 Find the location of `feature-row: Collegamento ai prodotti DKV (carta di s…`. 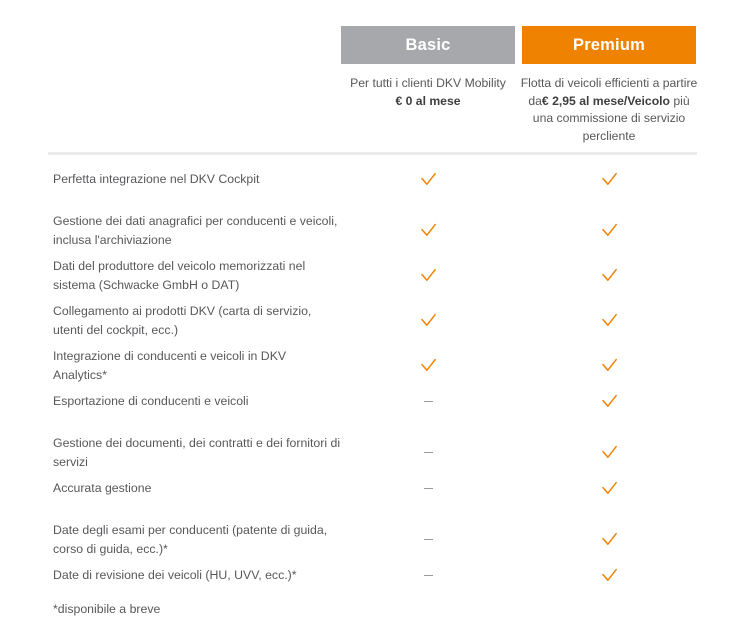

feature-row: Collegamento ai prodotti DKV (carta di s… is located at coordinates (375, 316).